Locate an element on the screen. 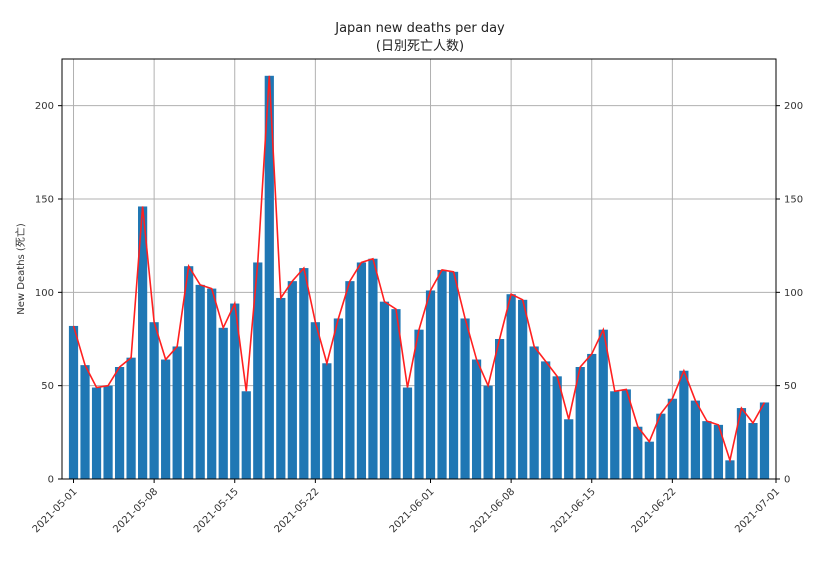  y-tick-label: 100 is located at coordinates (44, 293).